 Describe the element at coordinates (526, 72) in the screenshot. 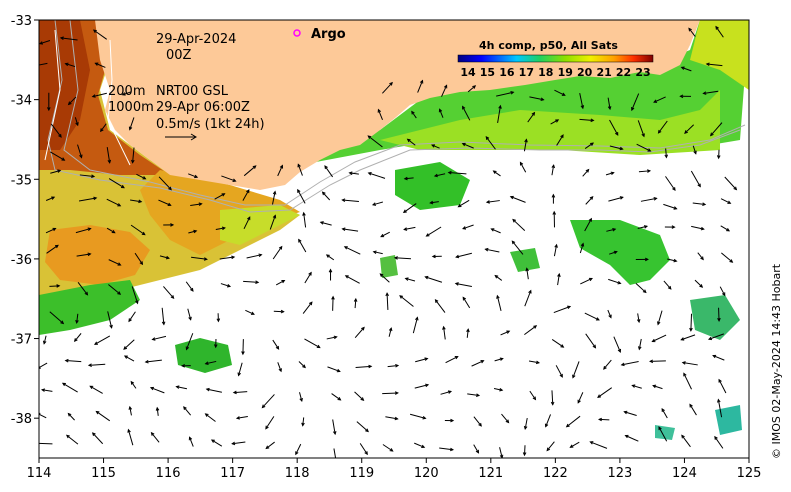

I see `colorbar-tick-label: 17` at that location.